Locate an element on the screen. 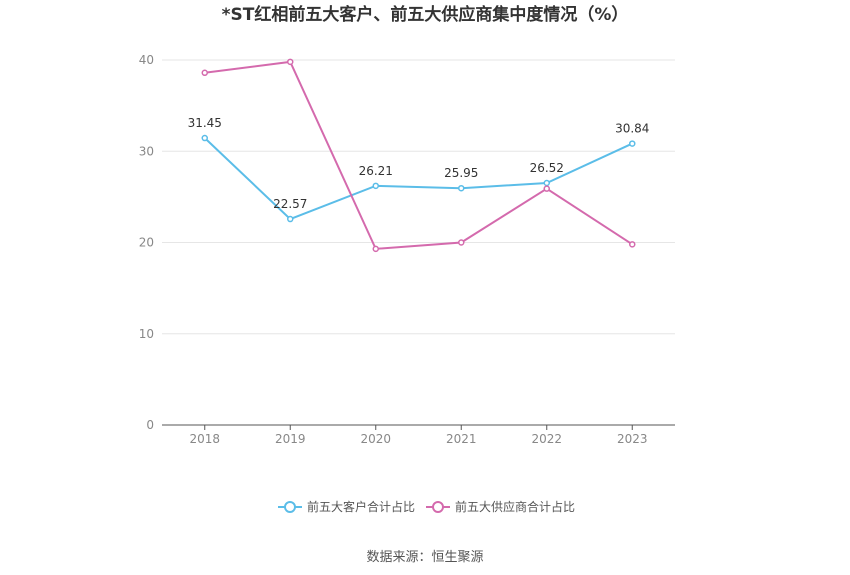  data-label: 25.95 is located at coordinates (461, 173).